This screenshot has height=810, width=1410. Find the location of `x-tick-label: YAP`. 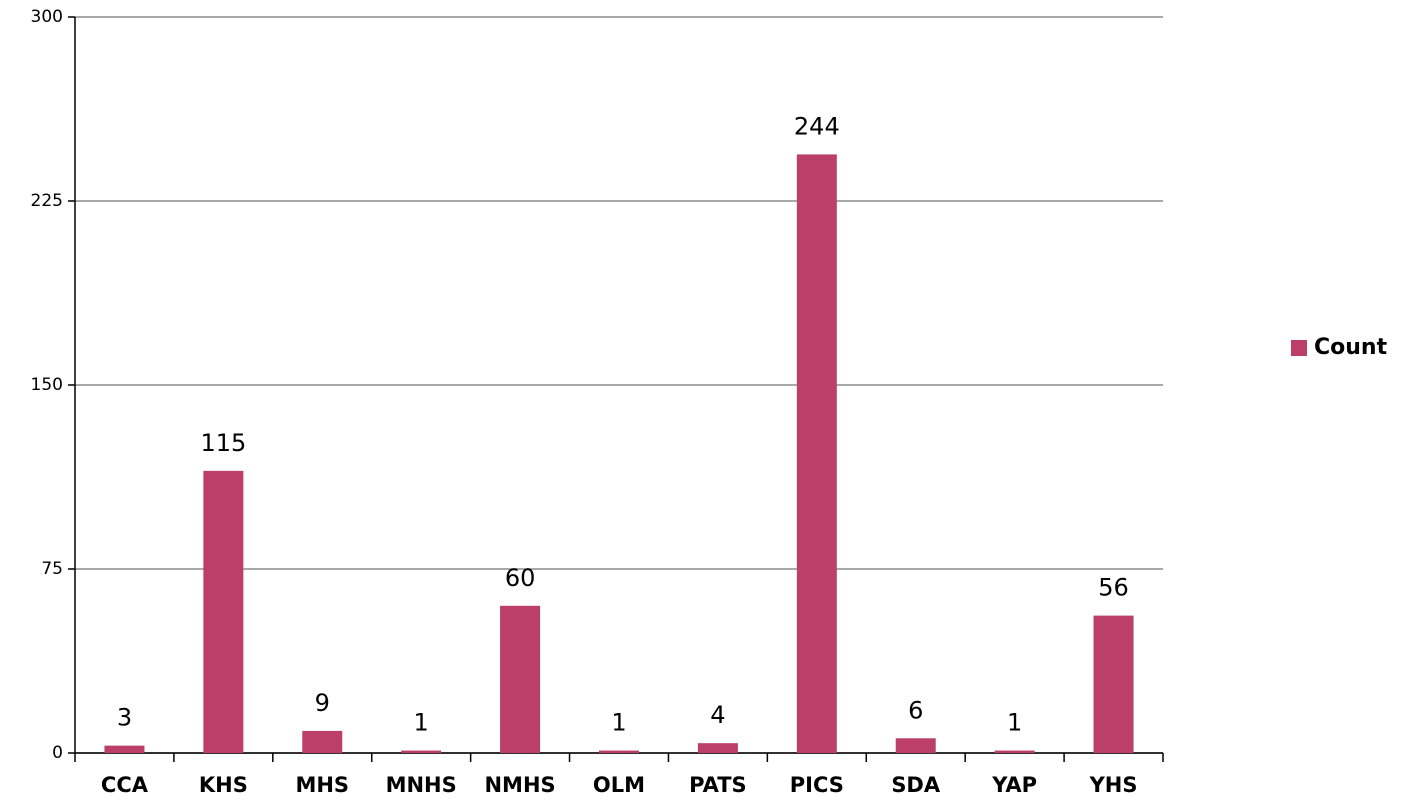

x-tick-label: YAP is located at coordinates (1014, 785).